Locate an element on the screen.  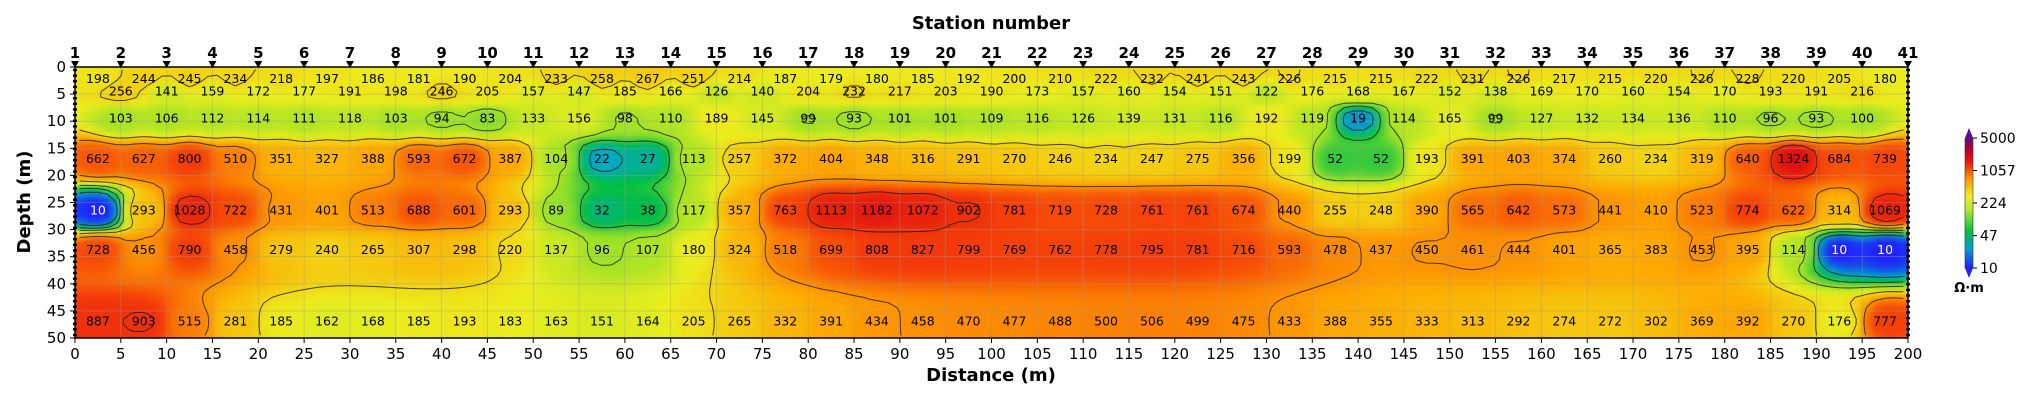
y-tick-label: 10 is located at coordinates (56, 121).